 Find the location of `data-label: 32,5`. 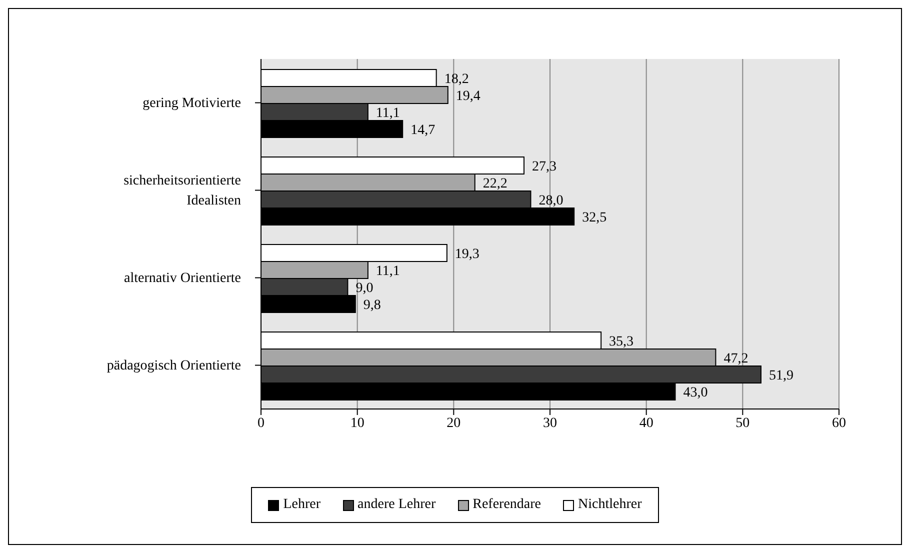

data-label: 32,5 is located at coordinates (594, 218).